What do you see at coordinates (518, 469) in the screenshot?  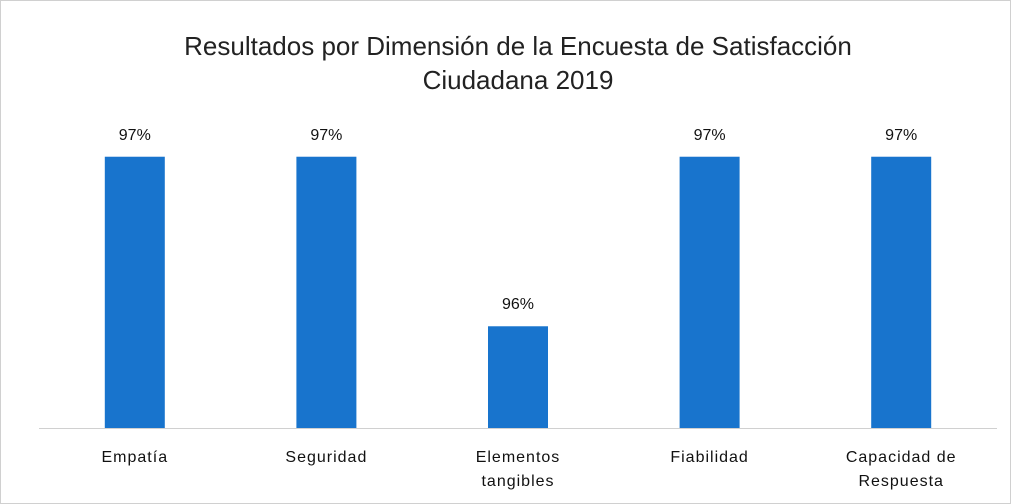 I see `x-tick-label: Elementos tangibles` at bounding box center [518, 469].